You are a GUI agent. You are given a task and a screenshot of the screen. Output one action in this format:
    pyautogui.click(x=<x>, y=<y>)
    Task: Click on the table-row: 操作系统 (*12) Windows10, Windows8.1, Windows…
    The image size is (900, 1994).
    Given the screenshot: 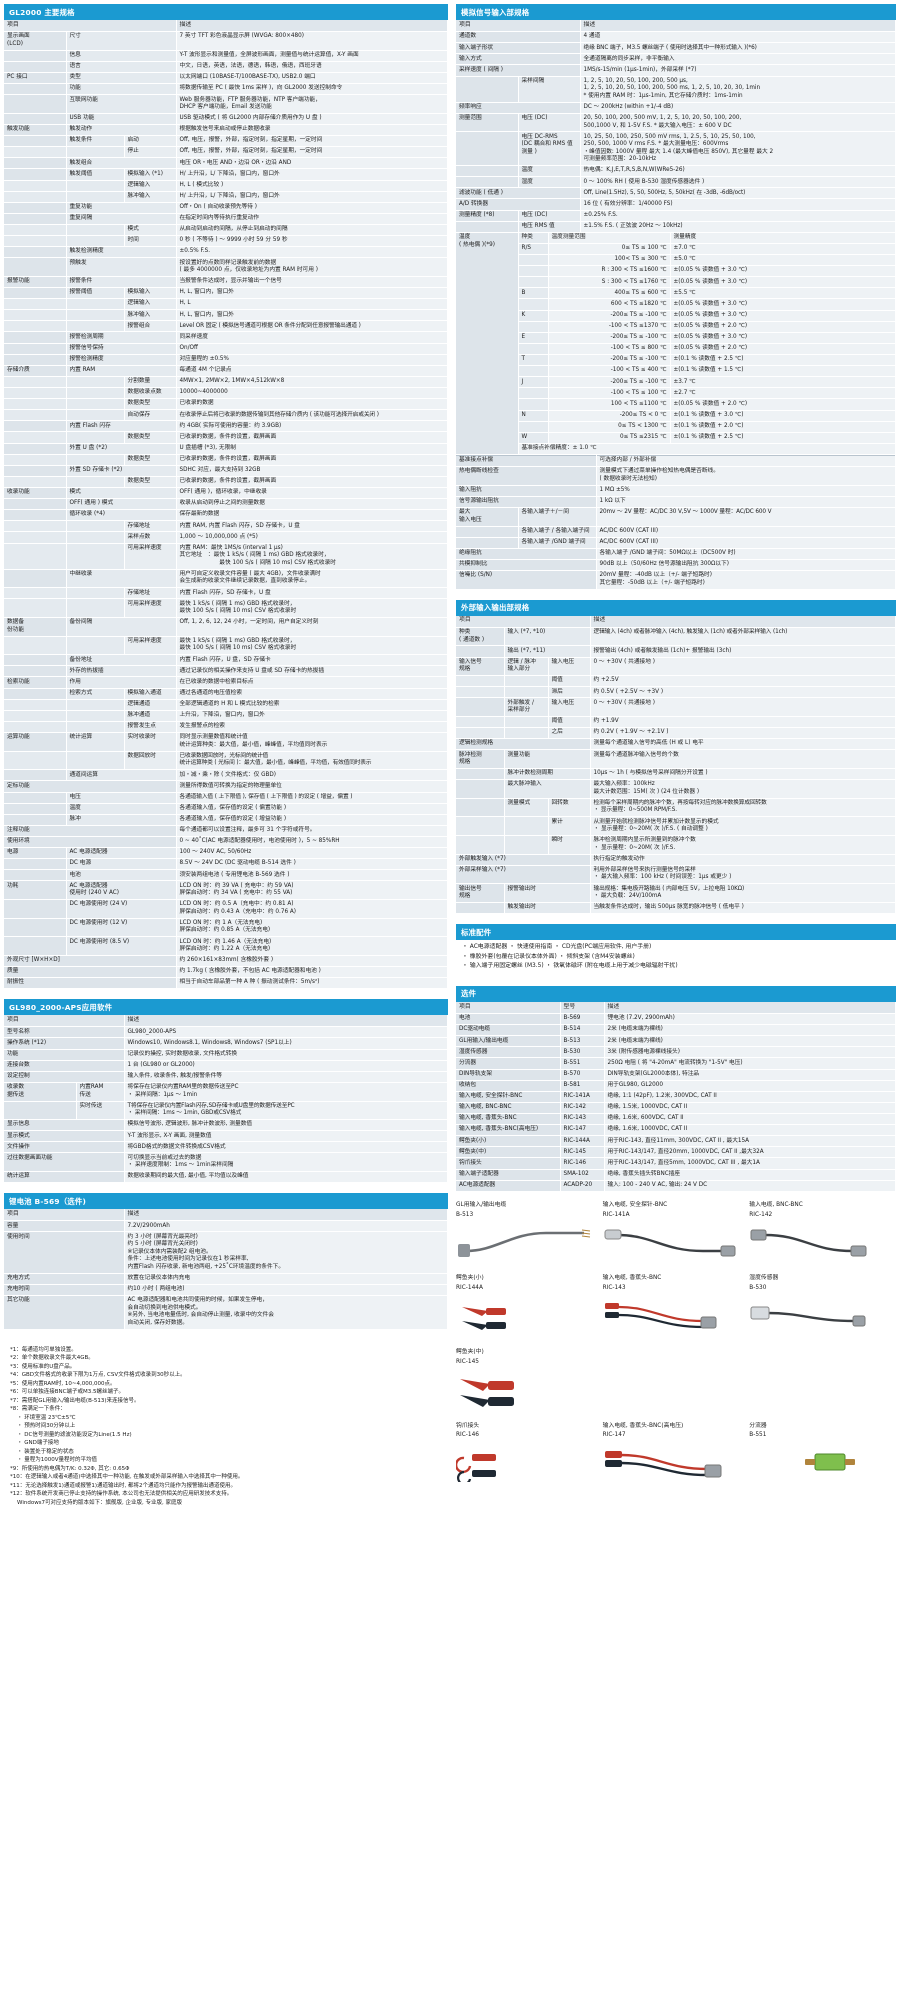 What is the action you would take?
    pyautogui.click(x=226, y=1043)
    